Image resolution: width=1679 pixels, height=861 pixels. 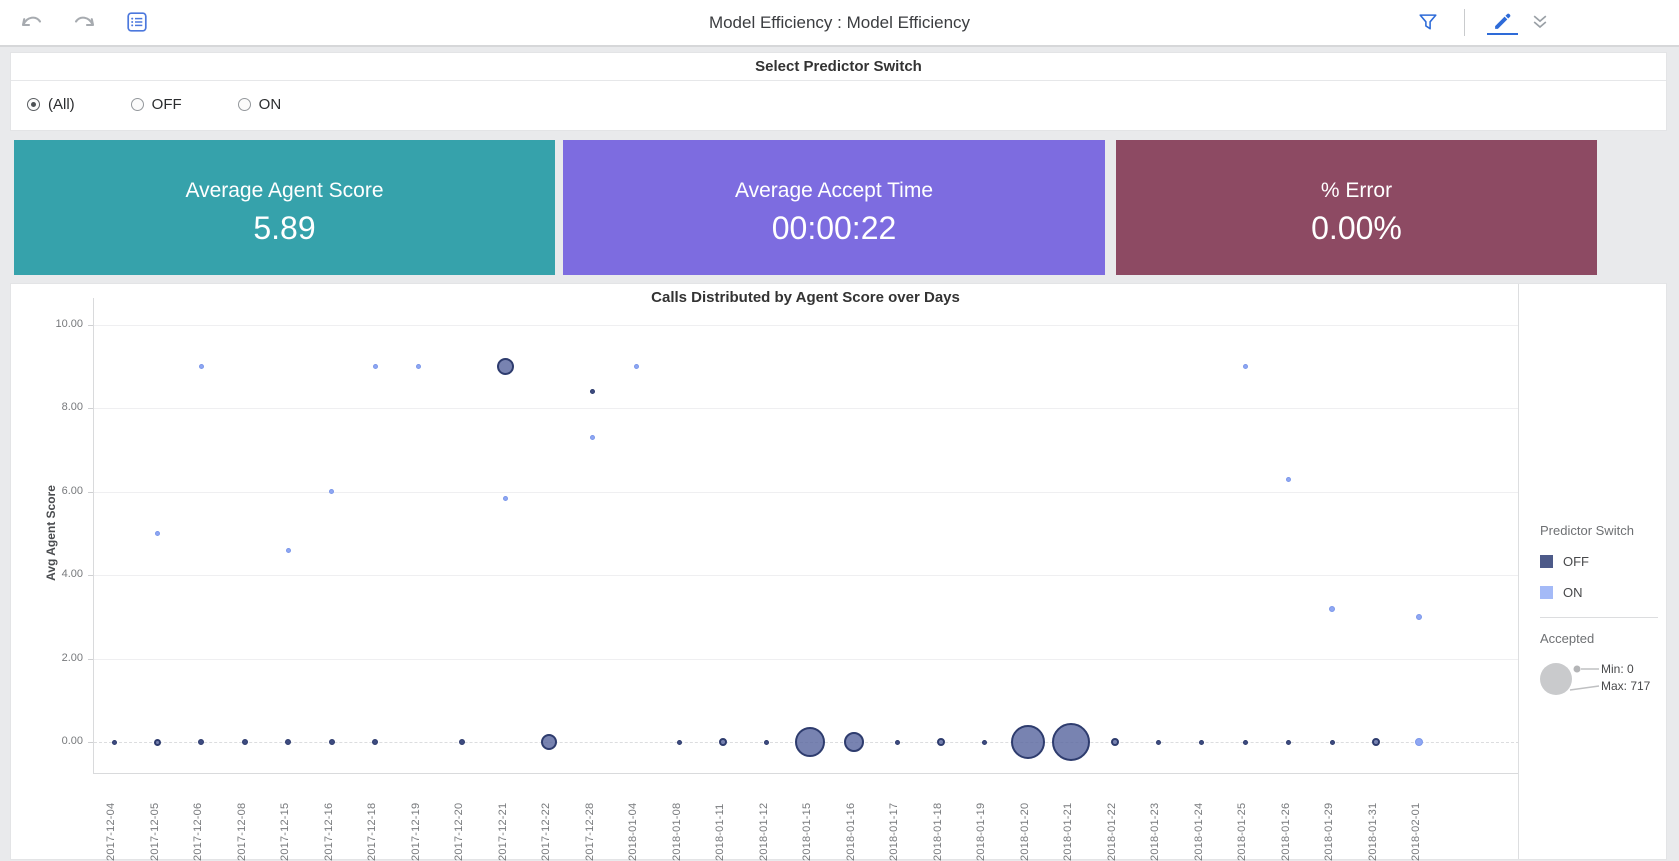 What do you see at coordinates (1356, 228) in the screenshot?
I see `kpi-value: 0.00%` at bounding box center [1356, 228].